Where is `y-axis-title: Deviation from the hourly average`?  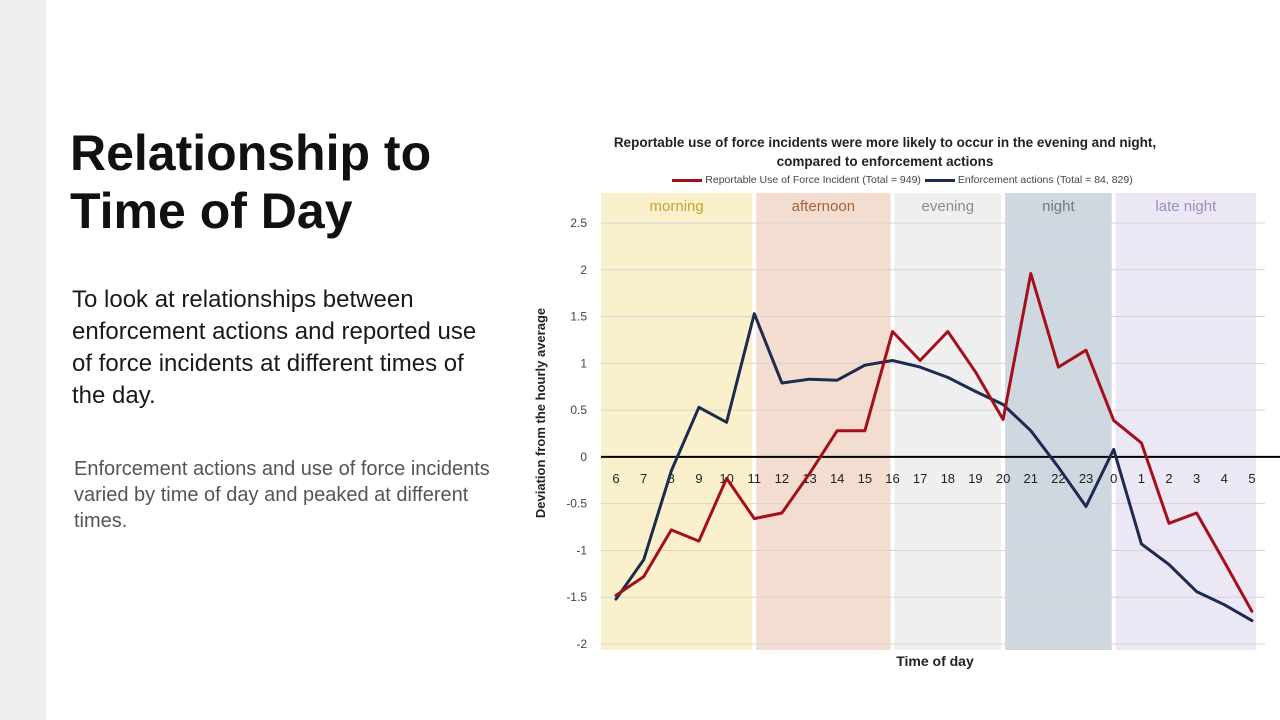
y-axis-title: Deviation from the hourly average is located at coordinates (540, 413).